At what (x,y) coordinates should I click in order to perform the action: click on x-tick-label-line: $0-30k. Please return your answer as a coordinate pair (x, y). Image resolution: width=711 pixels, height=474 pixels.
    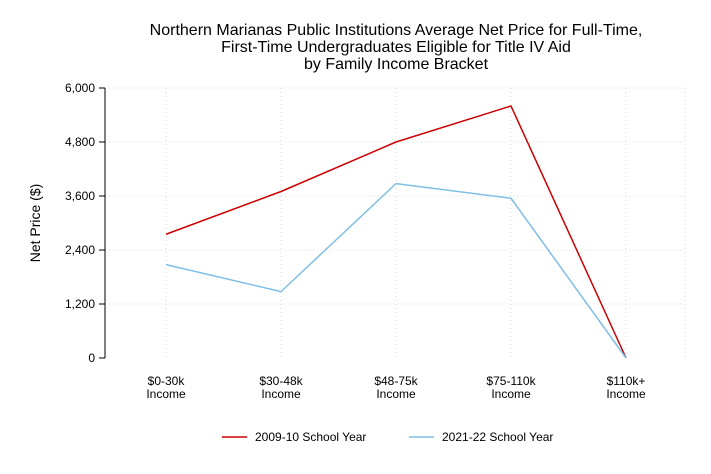
    Looking at the image, I should click on (167, 381).